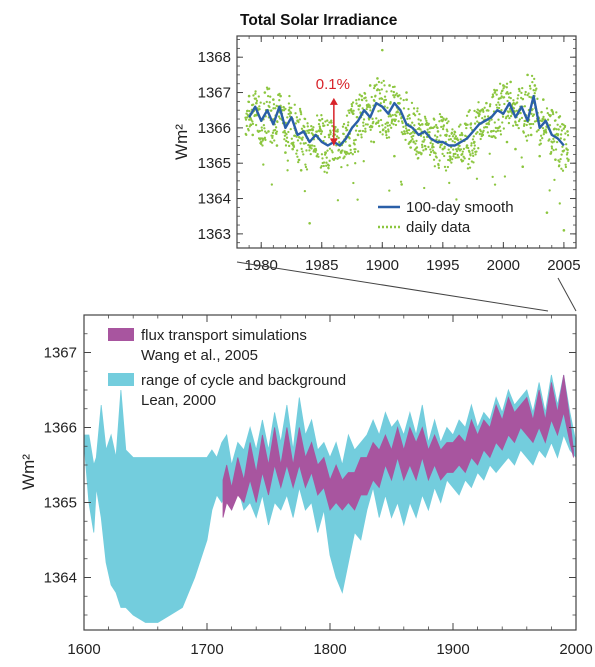 The image size is (595, 667). Describe the element at coordinates (181, 142) in the screenshot. I see `top-y-axis-title: Wm²` at that location.